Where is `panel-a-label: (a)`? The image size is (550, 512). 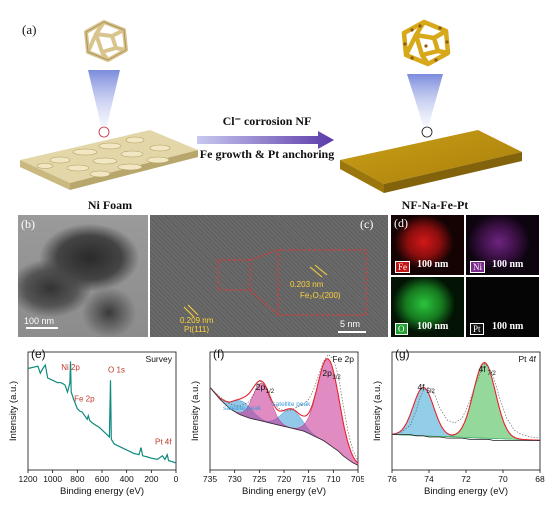
panel-a-label: (a) is located at coordinates (29, 29).